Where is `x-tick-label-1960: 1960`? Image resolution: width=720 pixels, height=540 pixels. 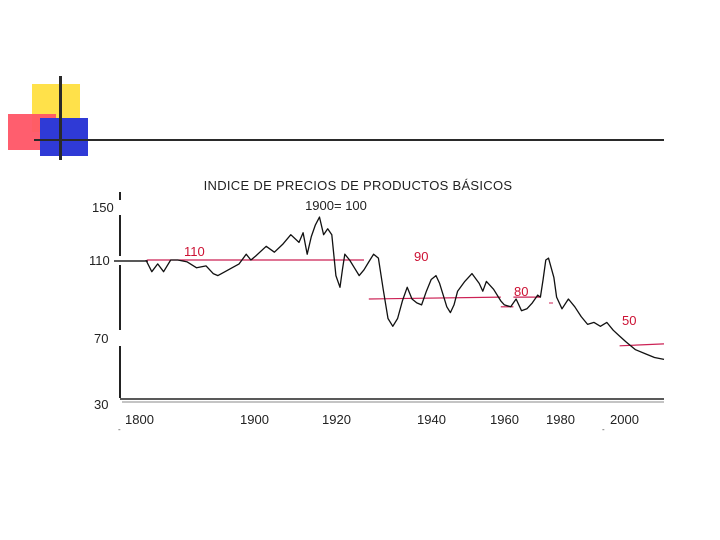
x-tick-label-1960: 1960 is located at coordinates (504, 419).